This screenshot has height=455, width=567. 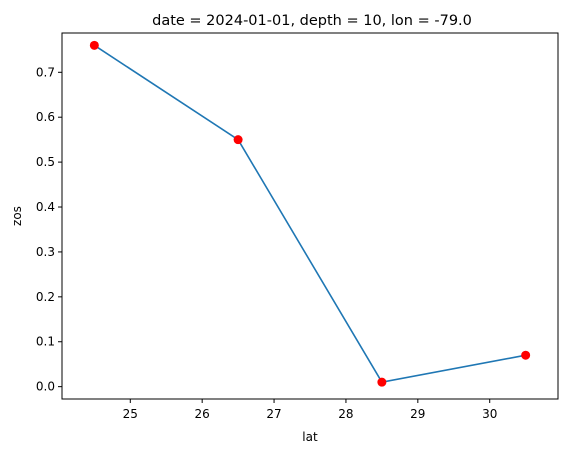 I want to click on x-tick-label: 30, so click(x=489, y=414).